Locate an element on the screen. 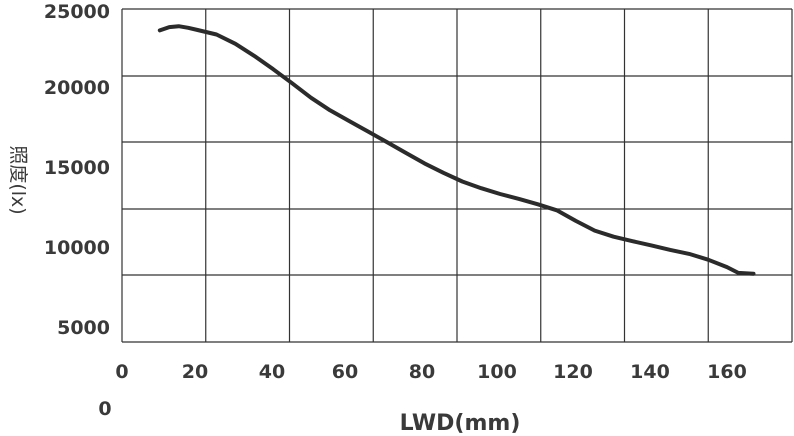 The height and width of the screenshot is (436, 794). y-tick-label: 15000 is located at coordinates (77, 168).